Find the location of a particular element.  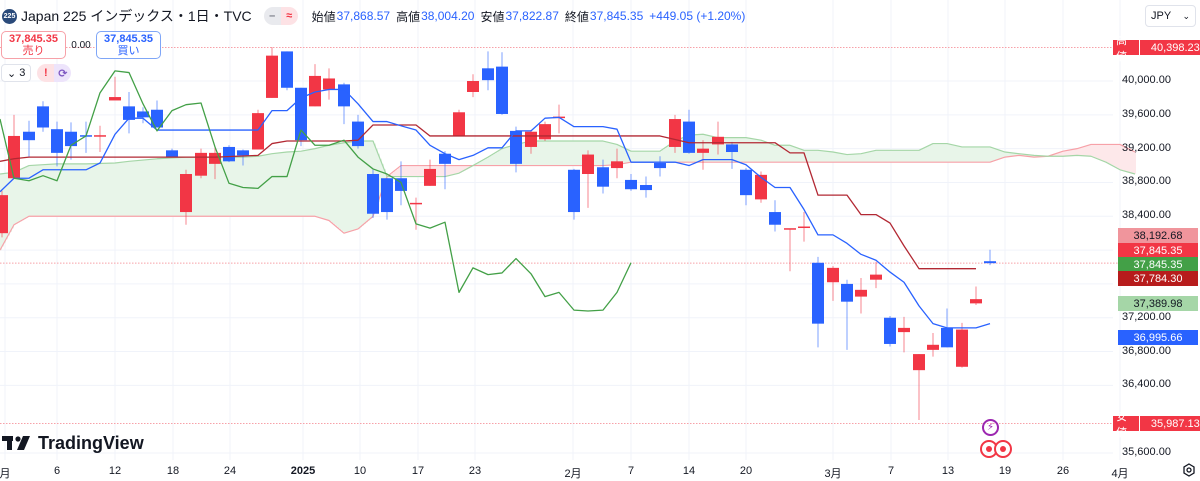

time-axis-label: 月 is located at coordinates (5, 474).